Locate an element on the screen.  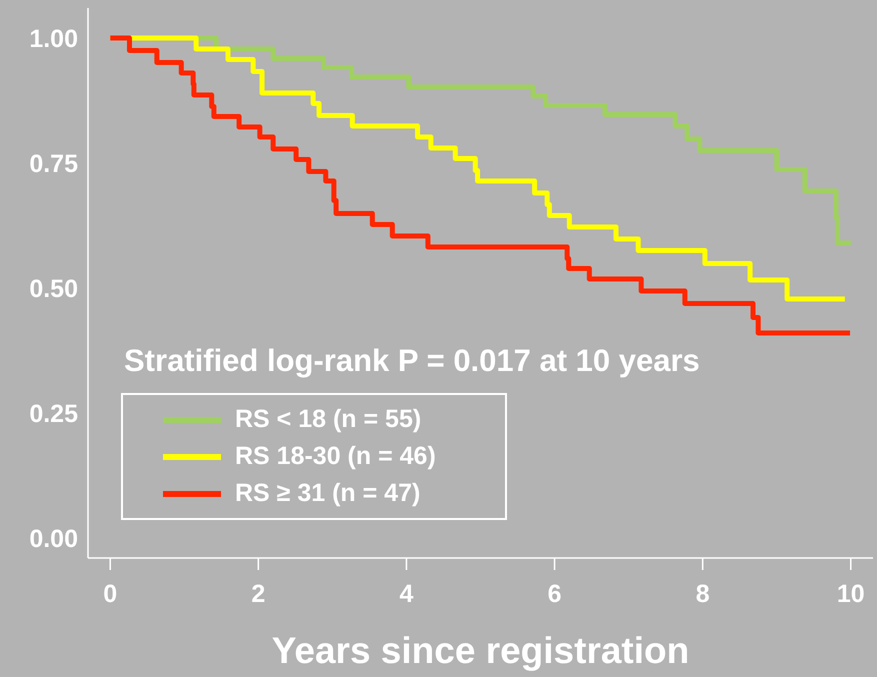
x-tick-label: 2 is located at coordinates (258, 594).